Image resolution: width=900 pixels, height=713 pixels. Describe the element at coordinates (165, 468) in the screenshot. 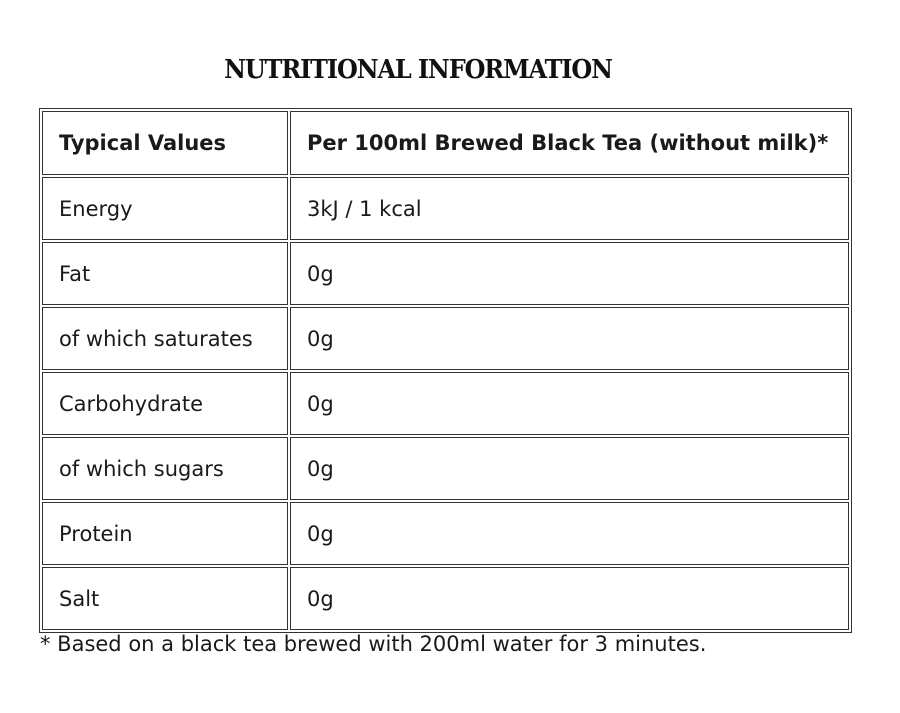

I see `nutrient-name: of which sugars` at that location.